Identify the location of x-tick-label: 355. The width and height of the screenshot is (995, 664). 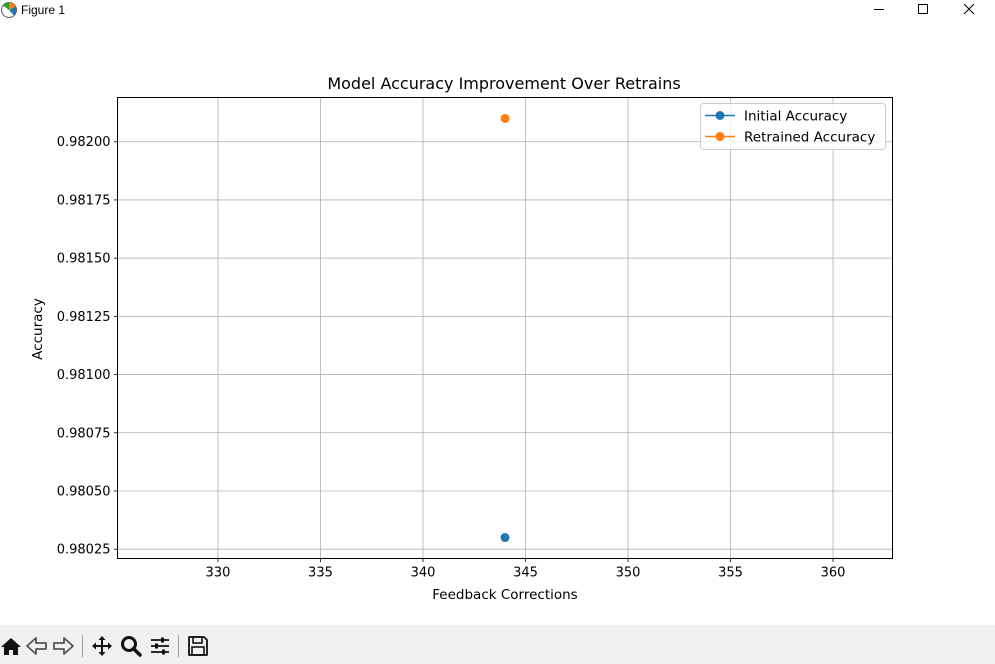
(730, 573).